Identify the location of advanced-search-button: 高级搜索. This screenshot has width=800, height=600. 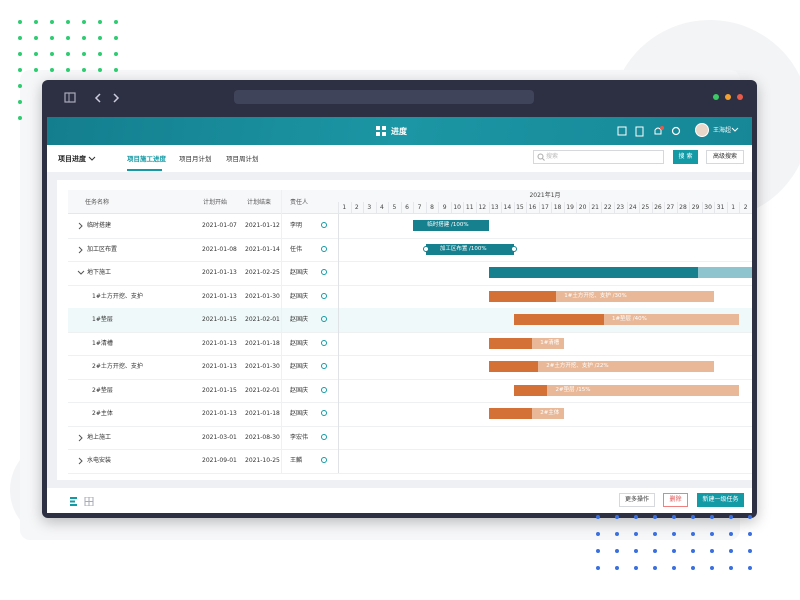
(725, 157).